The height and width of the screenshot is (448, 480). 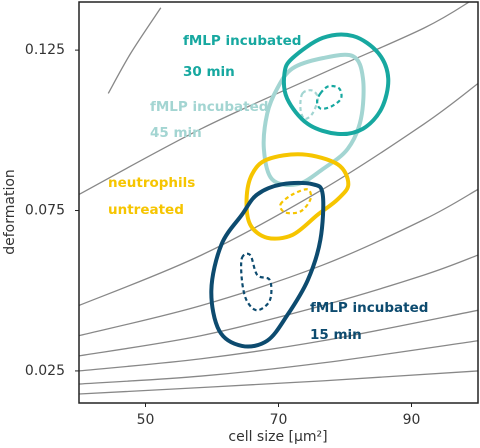 What do you see at coordinates (279, 420) in the screenshot?
I see `x-tick-label: 70` at bounding box center [279, 420].